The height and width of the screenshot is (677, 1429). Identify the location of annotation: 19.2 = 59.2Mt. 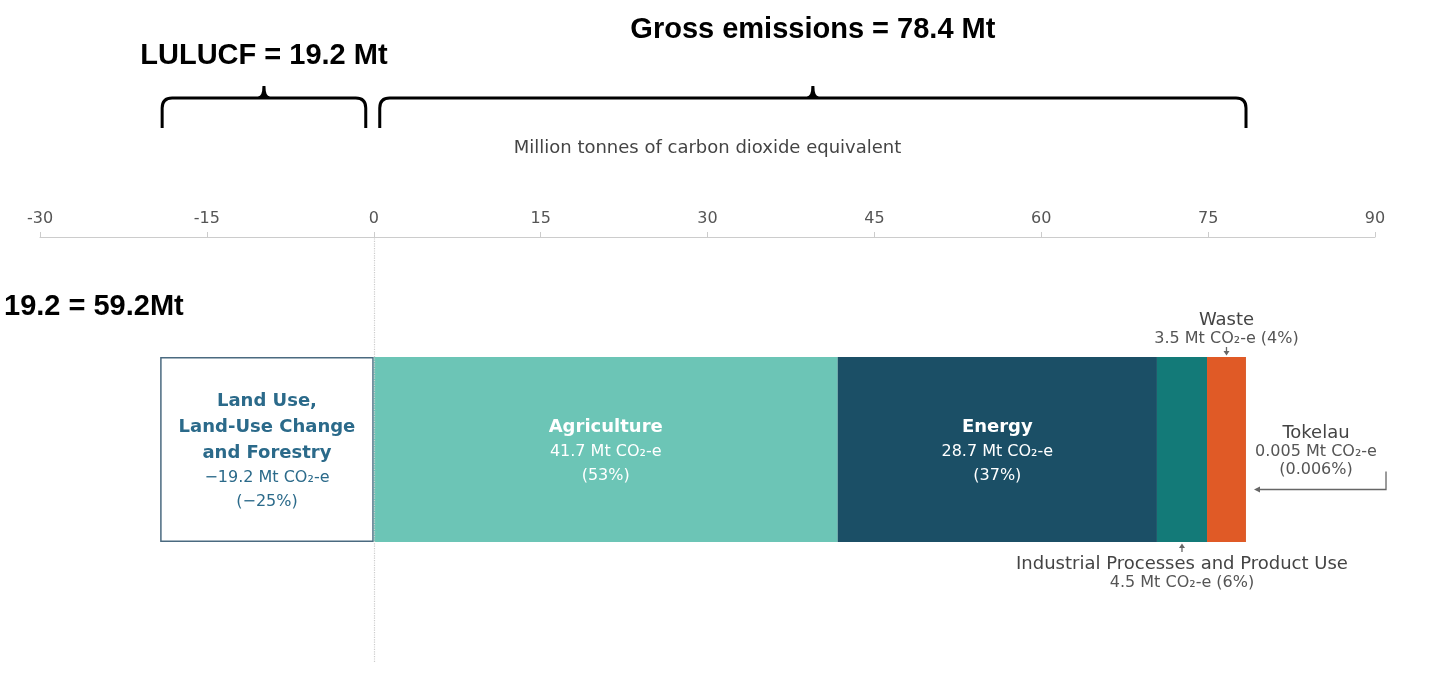
(94, 305).